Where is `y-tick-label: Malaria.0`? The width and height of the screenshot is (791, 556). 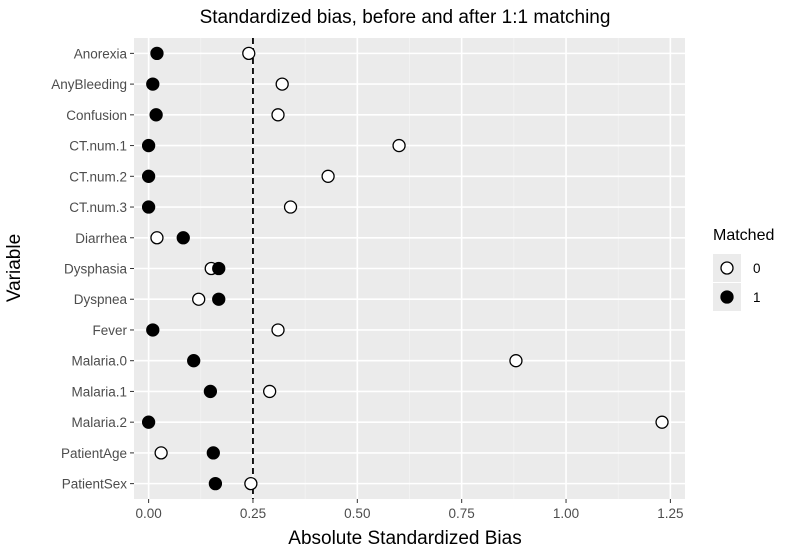
y-tick-label: Malaria.0 is located at coordinates (99, 361).